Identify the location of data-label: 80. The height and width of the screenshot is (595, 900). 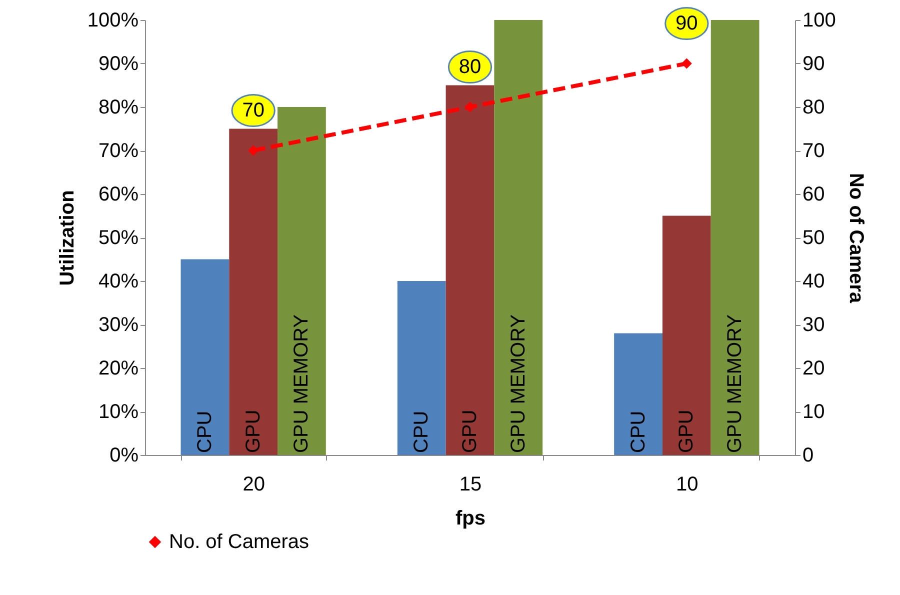
(470, 67).